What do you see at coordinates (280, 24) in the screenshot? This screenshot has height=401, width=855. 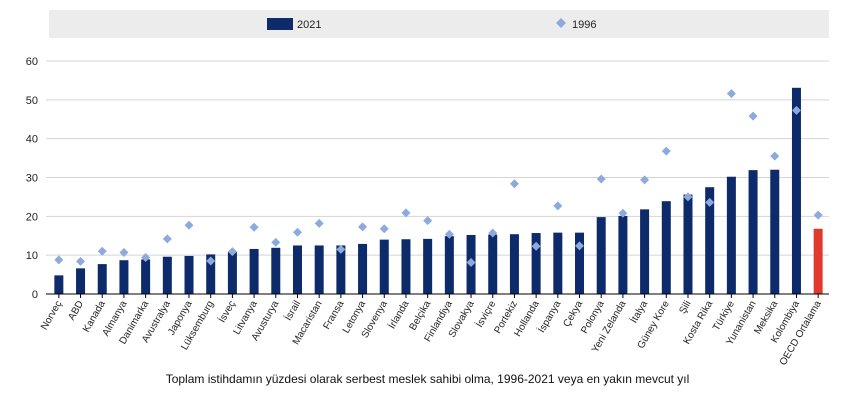 I see `legend-2021-swatch` at bounding box center [280, 24].